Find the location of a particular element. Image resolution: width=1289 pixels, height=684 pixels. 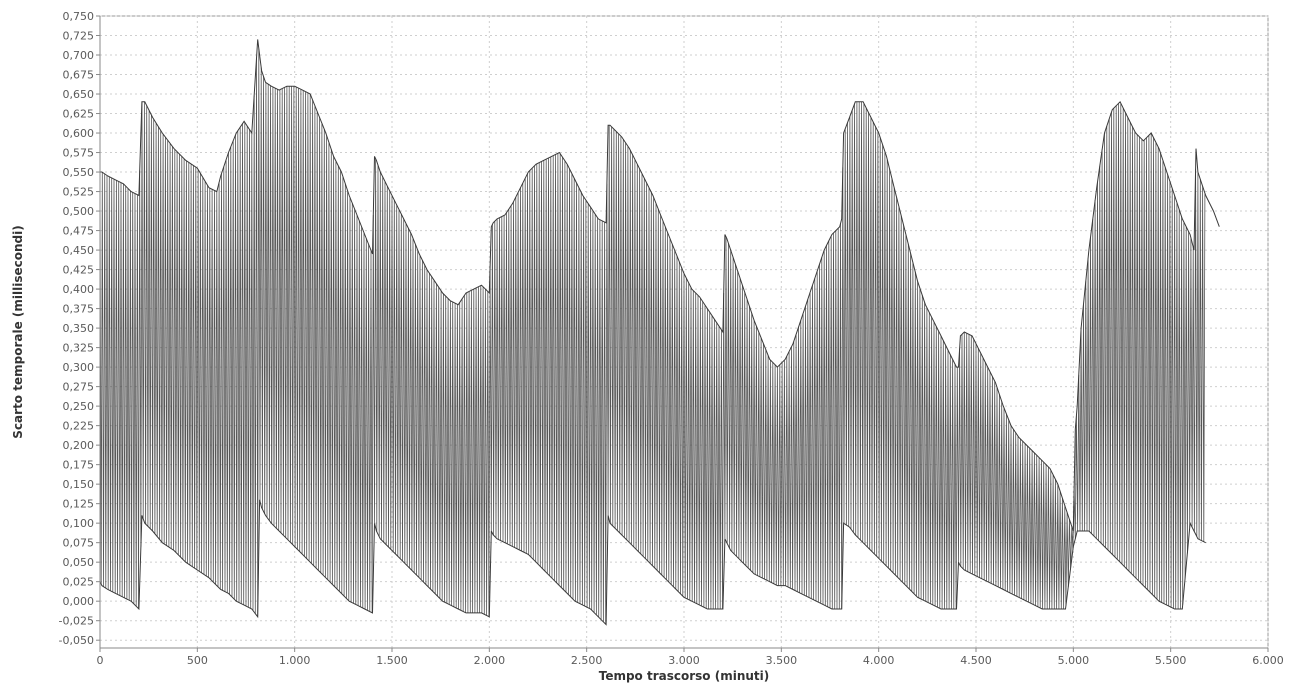

y-tick-label: -0,050 is located at coordinates (76, 640).